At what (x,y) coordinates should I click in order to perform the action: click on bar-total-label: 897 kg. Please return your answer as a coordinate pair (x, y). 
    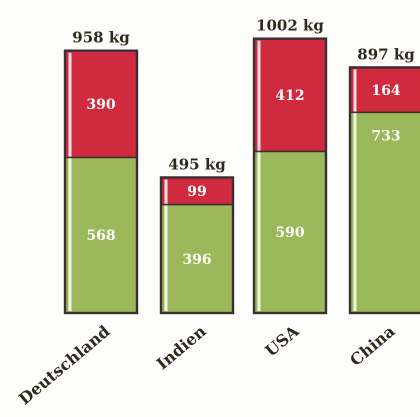
    Looking at the image, I should click on (386, 54).